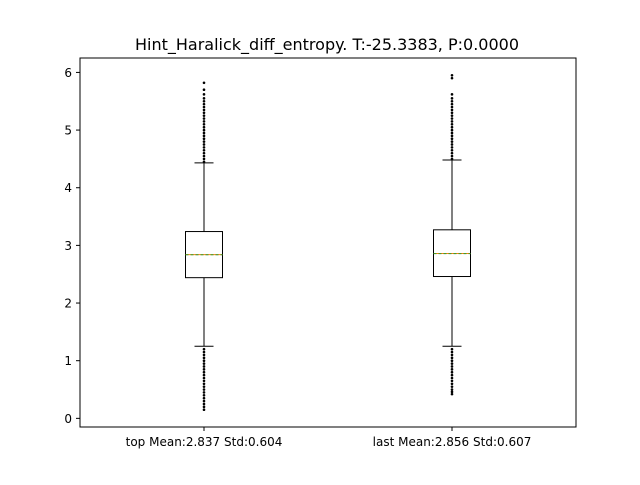 The height and width of the screenshot is (485, 640). Describe the element at coordinates (68, 73) in the screenshot. I see `y-tick-label-6: 6` at that location.